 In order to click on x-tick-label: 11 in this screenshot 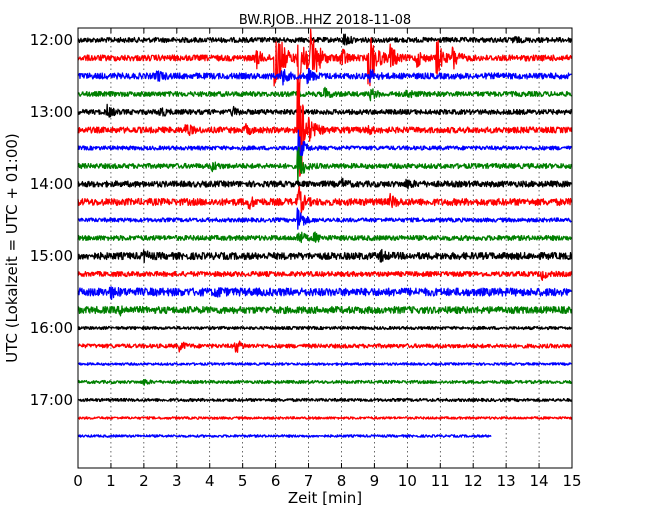, I will do `click(440, 481)`.